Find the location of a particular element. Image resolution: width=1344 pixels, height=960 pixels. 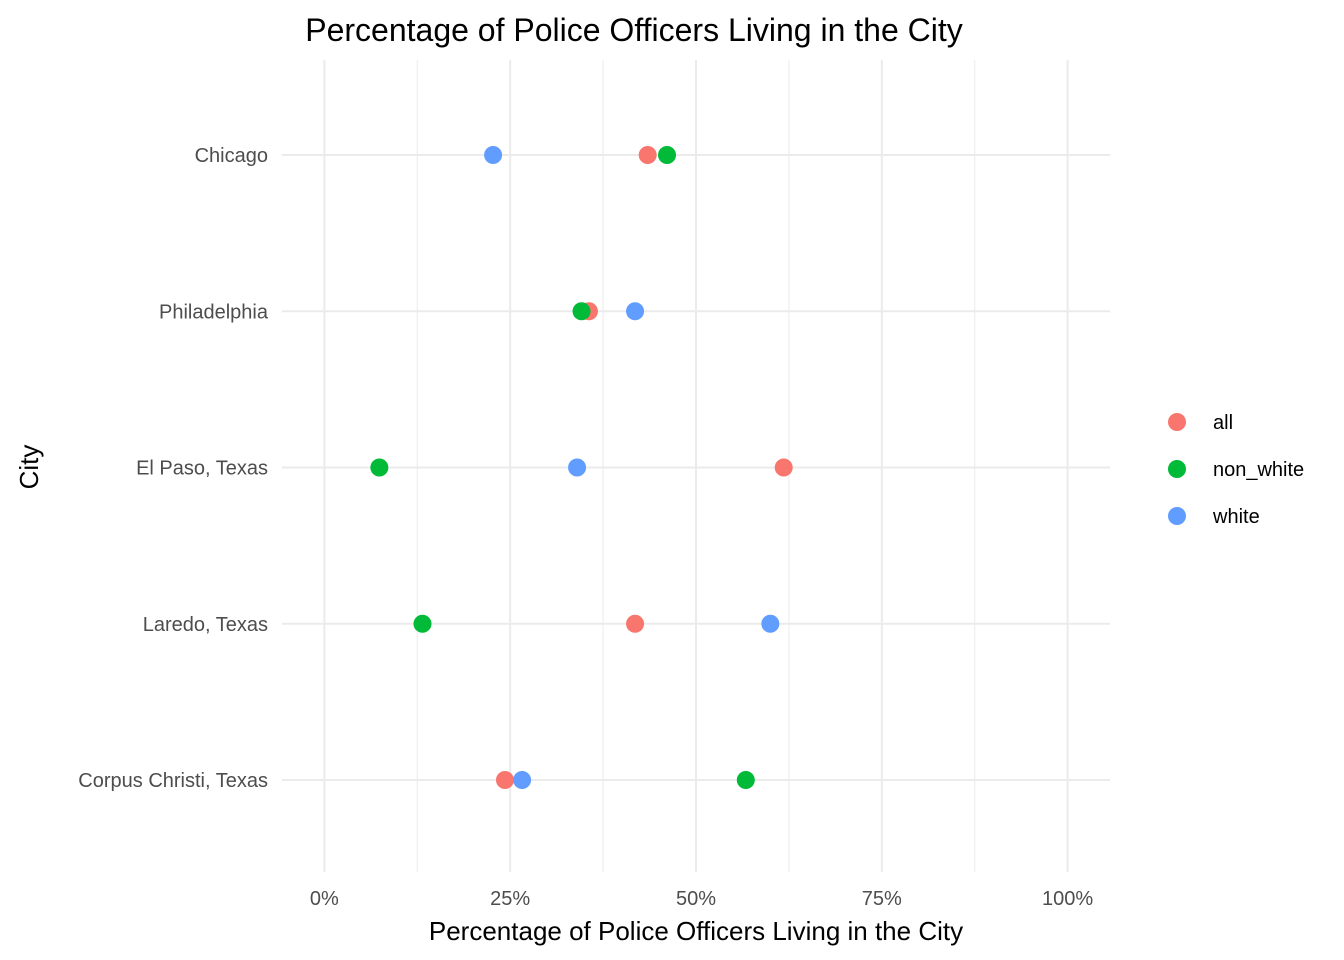

legend-label: all is located at coordinates (1223, 423).